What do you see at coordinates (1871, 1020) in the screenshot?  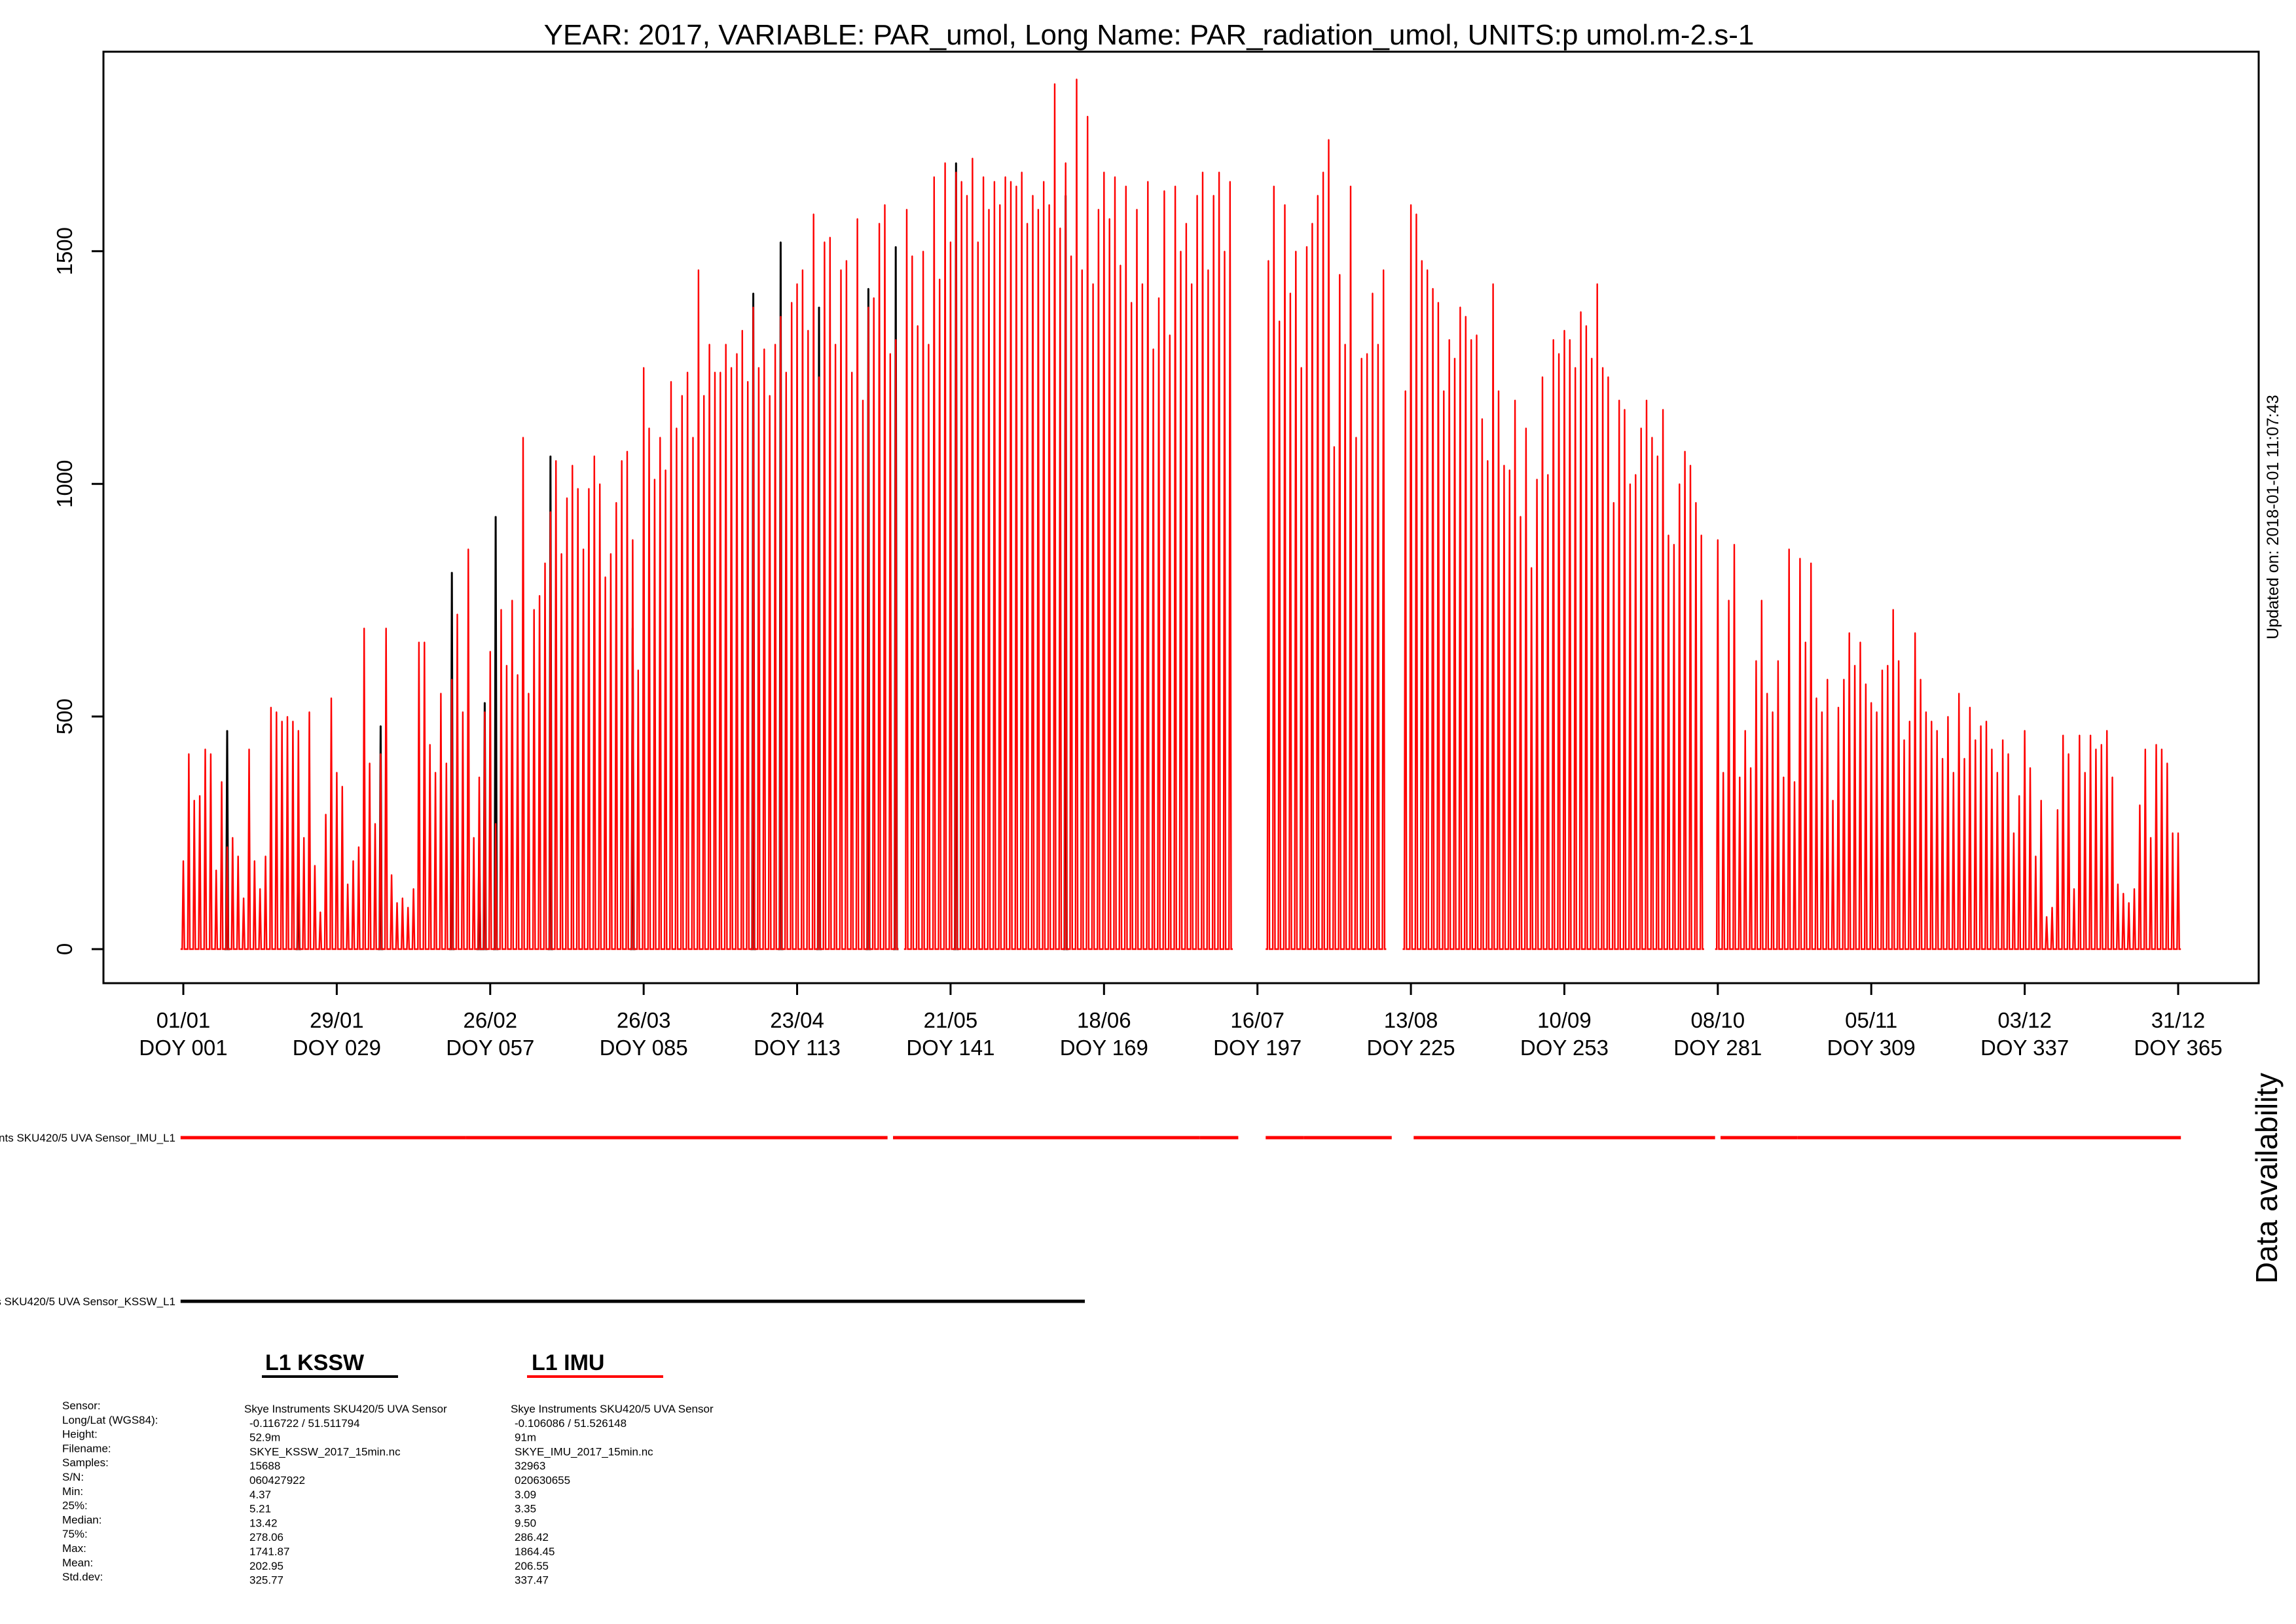 I see `x-tick-date: 05/11` at bounding box center [1871, 1020].